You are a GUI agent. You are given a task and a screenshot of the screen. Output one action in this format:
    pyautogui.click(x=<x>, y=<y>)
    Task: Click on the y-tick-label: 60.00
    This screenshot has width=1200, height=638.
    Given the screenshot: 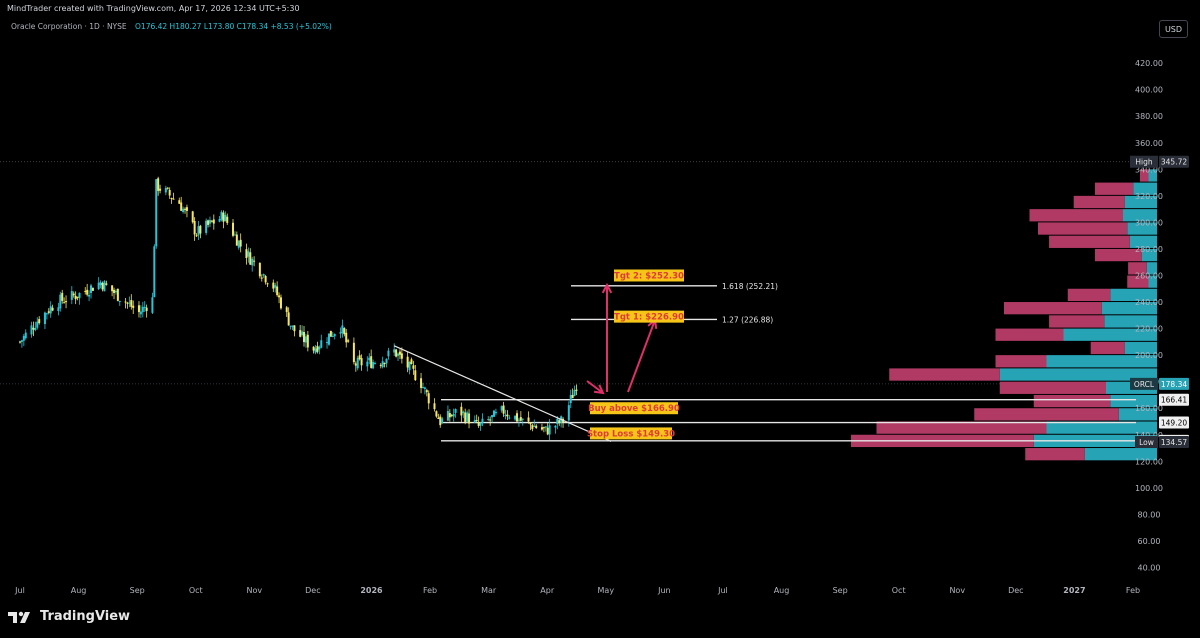 What is the action you would take?
    pyautogui.click(x=1149, y=541)
    